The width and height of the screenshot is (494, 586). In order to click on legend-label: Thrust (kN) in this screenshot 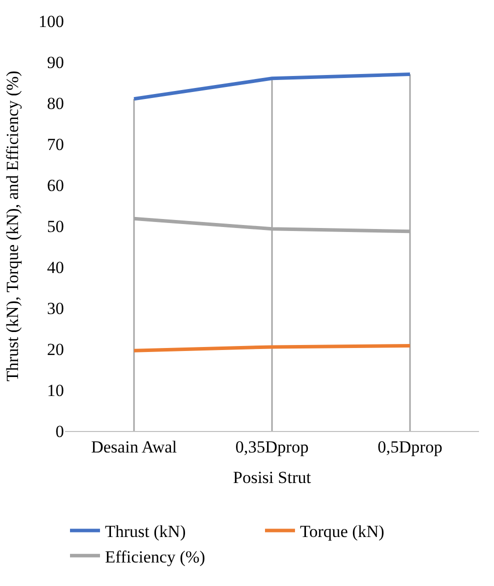, I will do `click(145, 532)`.